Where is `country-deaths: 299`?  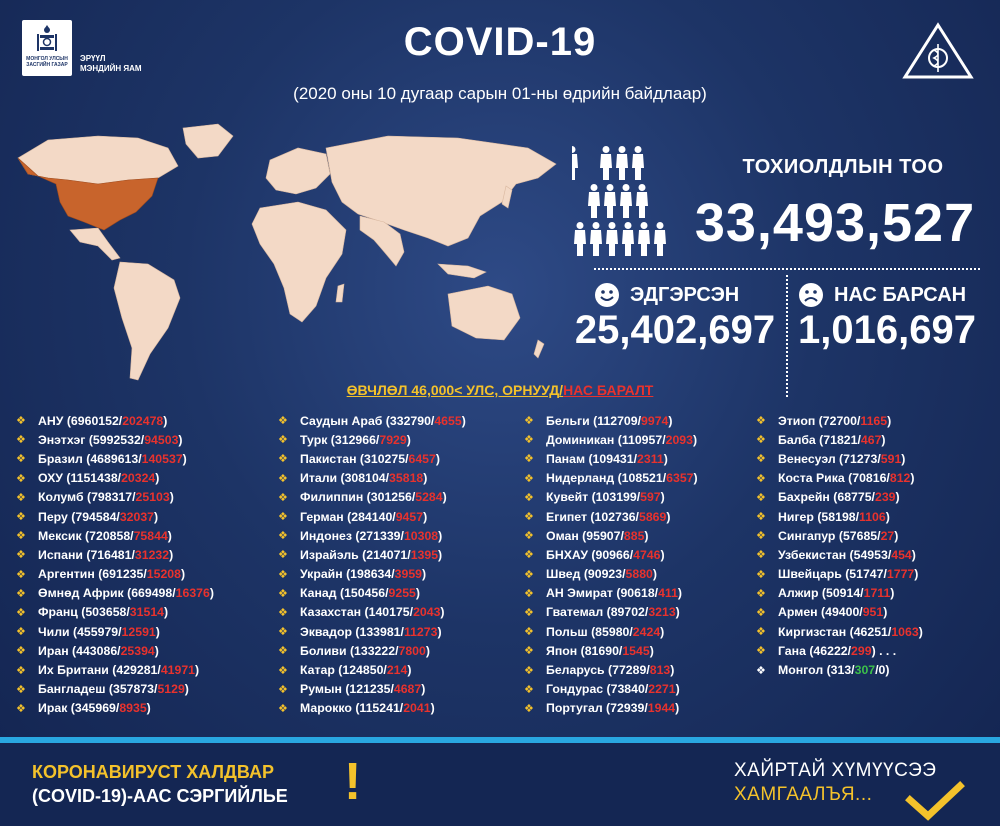 country-deaths: 299 is located at coordinates (861, 650).